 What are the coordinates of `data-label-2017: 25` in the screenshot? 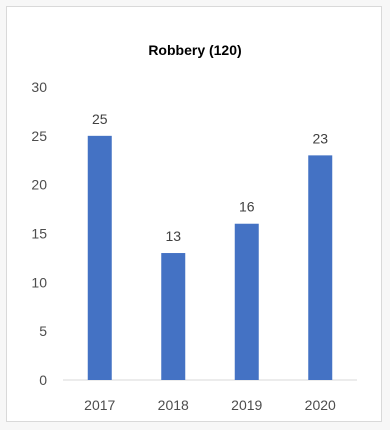 It's located at (100, 119).